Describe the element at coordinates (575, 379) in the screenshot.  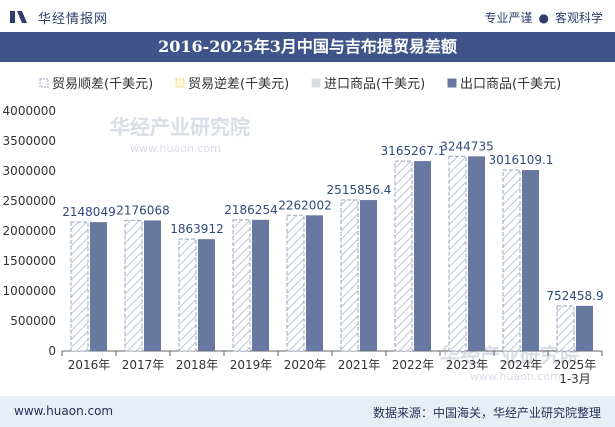
I see `x-tick-label: 1-3月` at that location.